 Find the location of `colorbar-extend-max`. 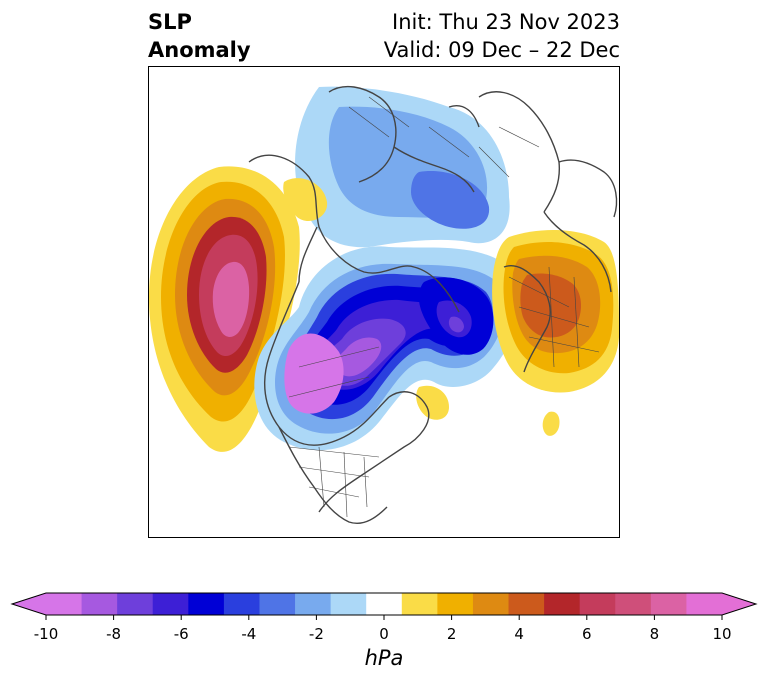

colorbar-extend-max is located at coordinates (739, 604).